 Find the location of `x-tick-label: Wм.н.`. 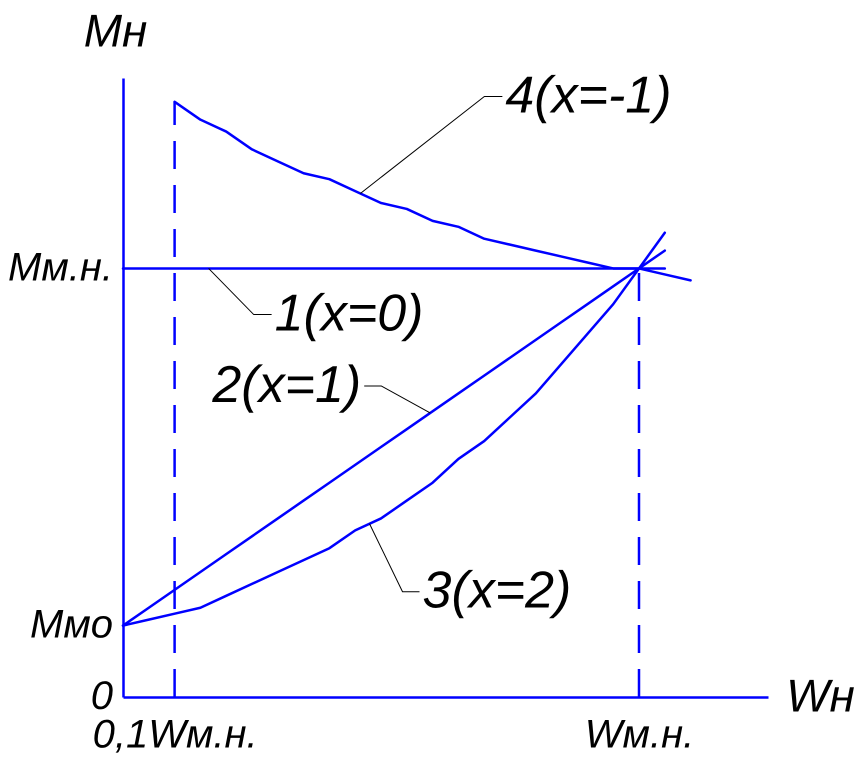

x-tick-label: Wм.н. is located at coordinates (639, 734).